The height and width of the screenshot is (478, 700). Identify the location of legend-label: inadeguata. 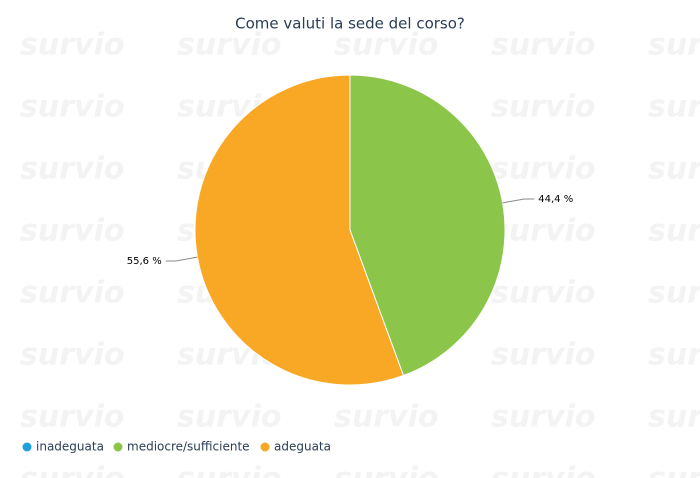
(70, 447).